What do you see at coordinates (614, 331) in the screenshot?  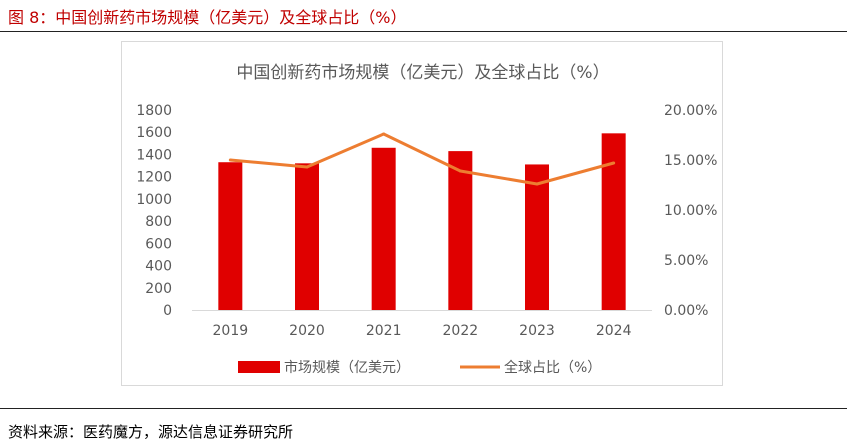 I see `x-axis-tick-label: 2024` at bounding box center [614, 331].